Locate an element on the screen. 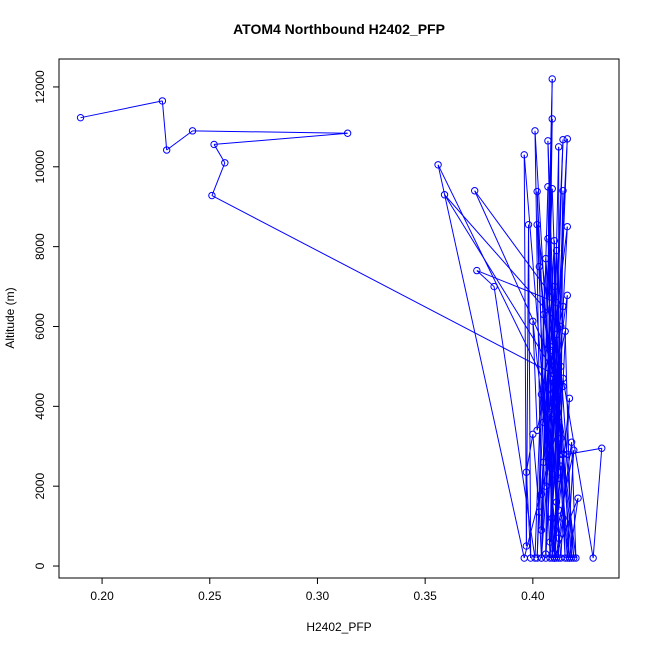 The image size is (650, 650). x-axis-label: H2402_PFP is located at coordinates (338, 627).